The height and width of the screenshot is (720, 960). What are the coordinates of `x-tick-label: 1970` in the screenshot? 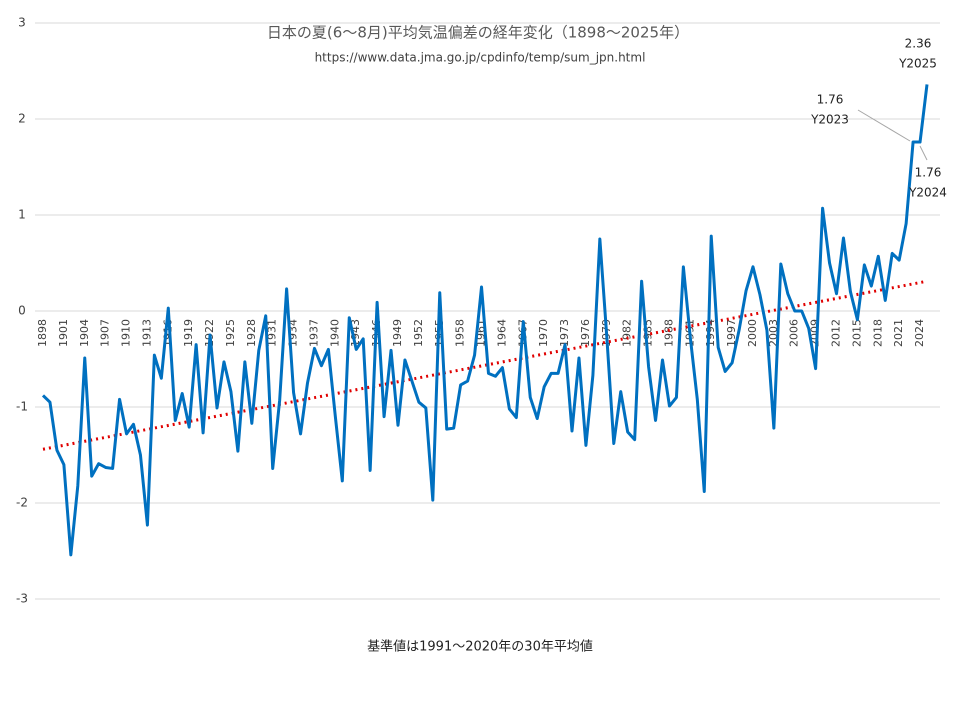 It's located at (543, 333).